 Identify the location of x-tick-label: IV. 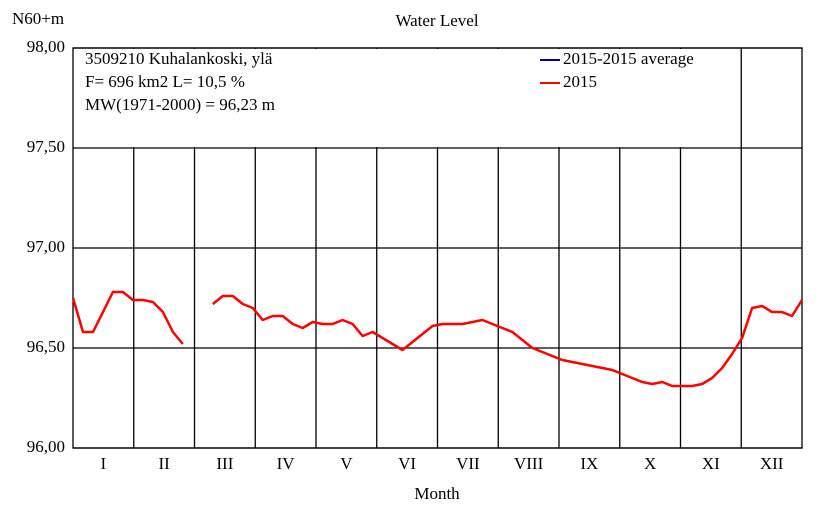
(286, 463).